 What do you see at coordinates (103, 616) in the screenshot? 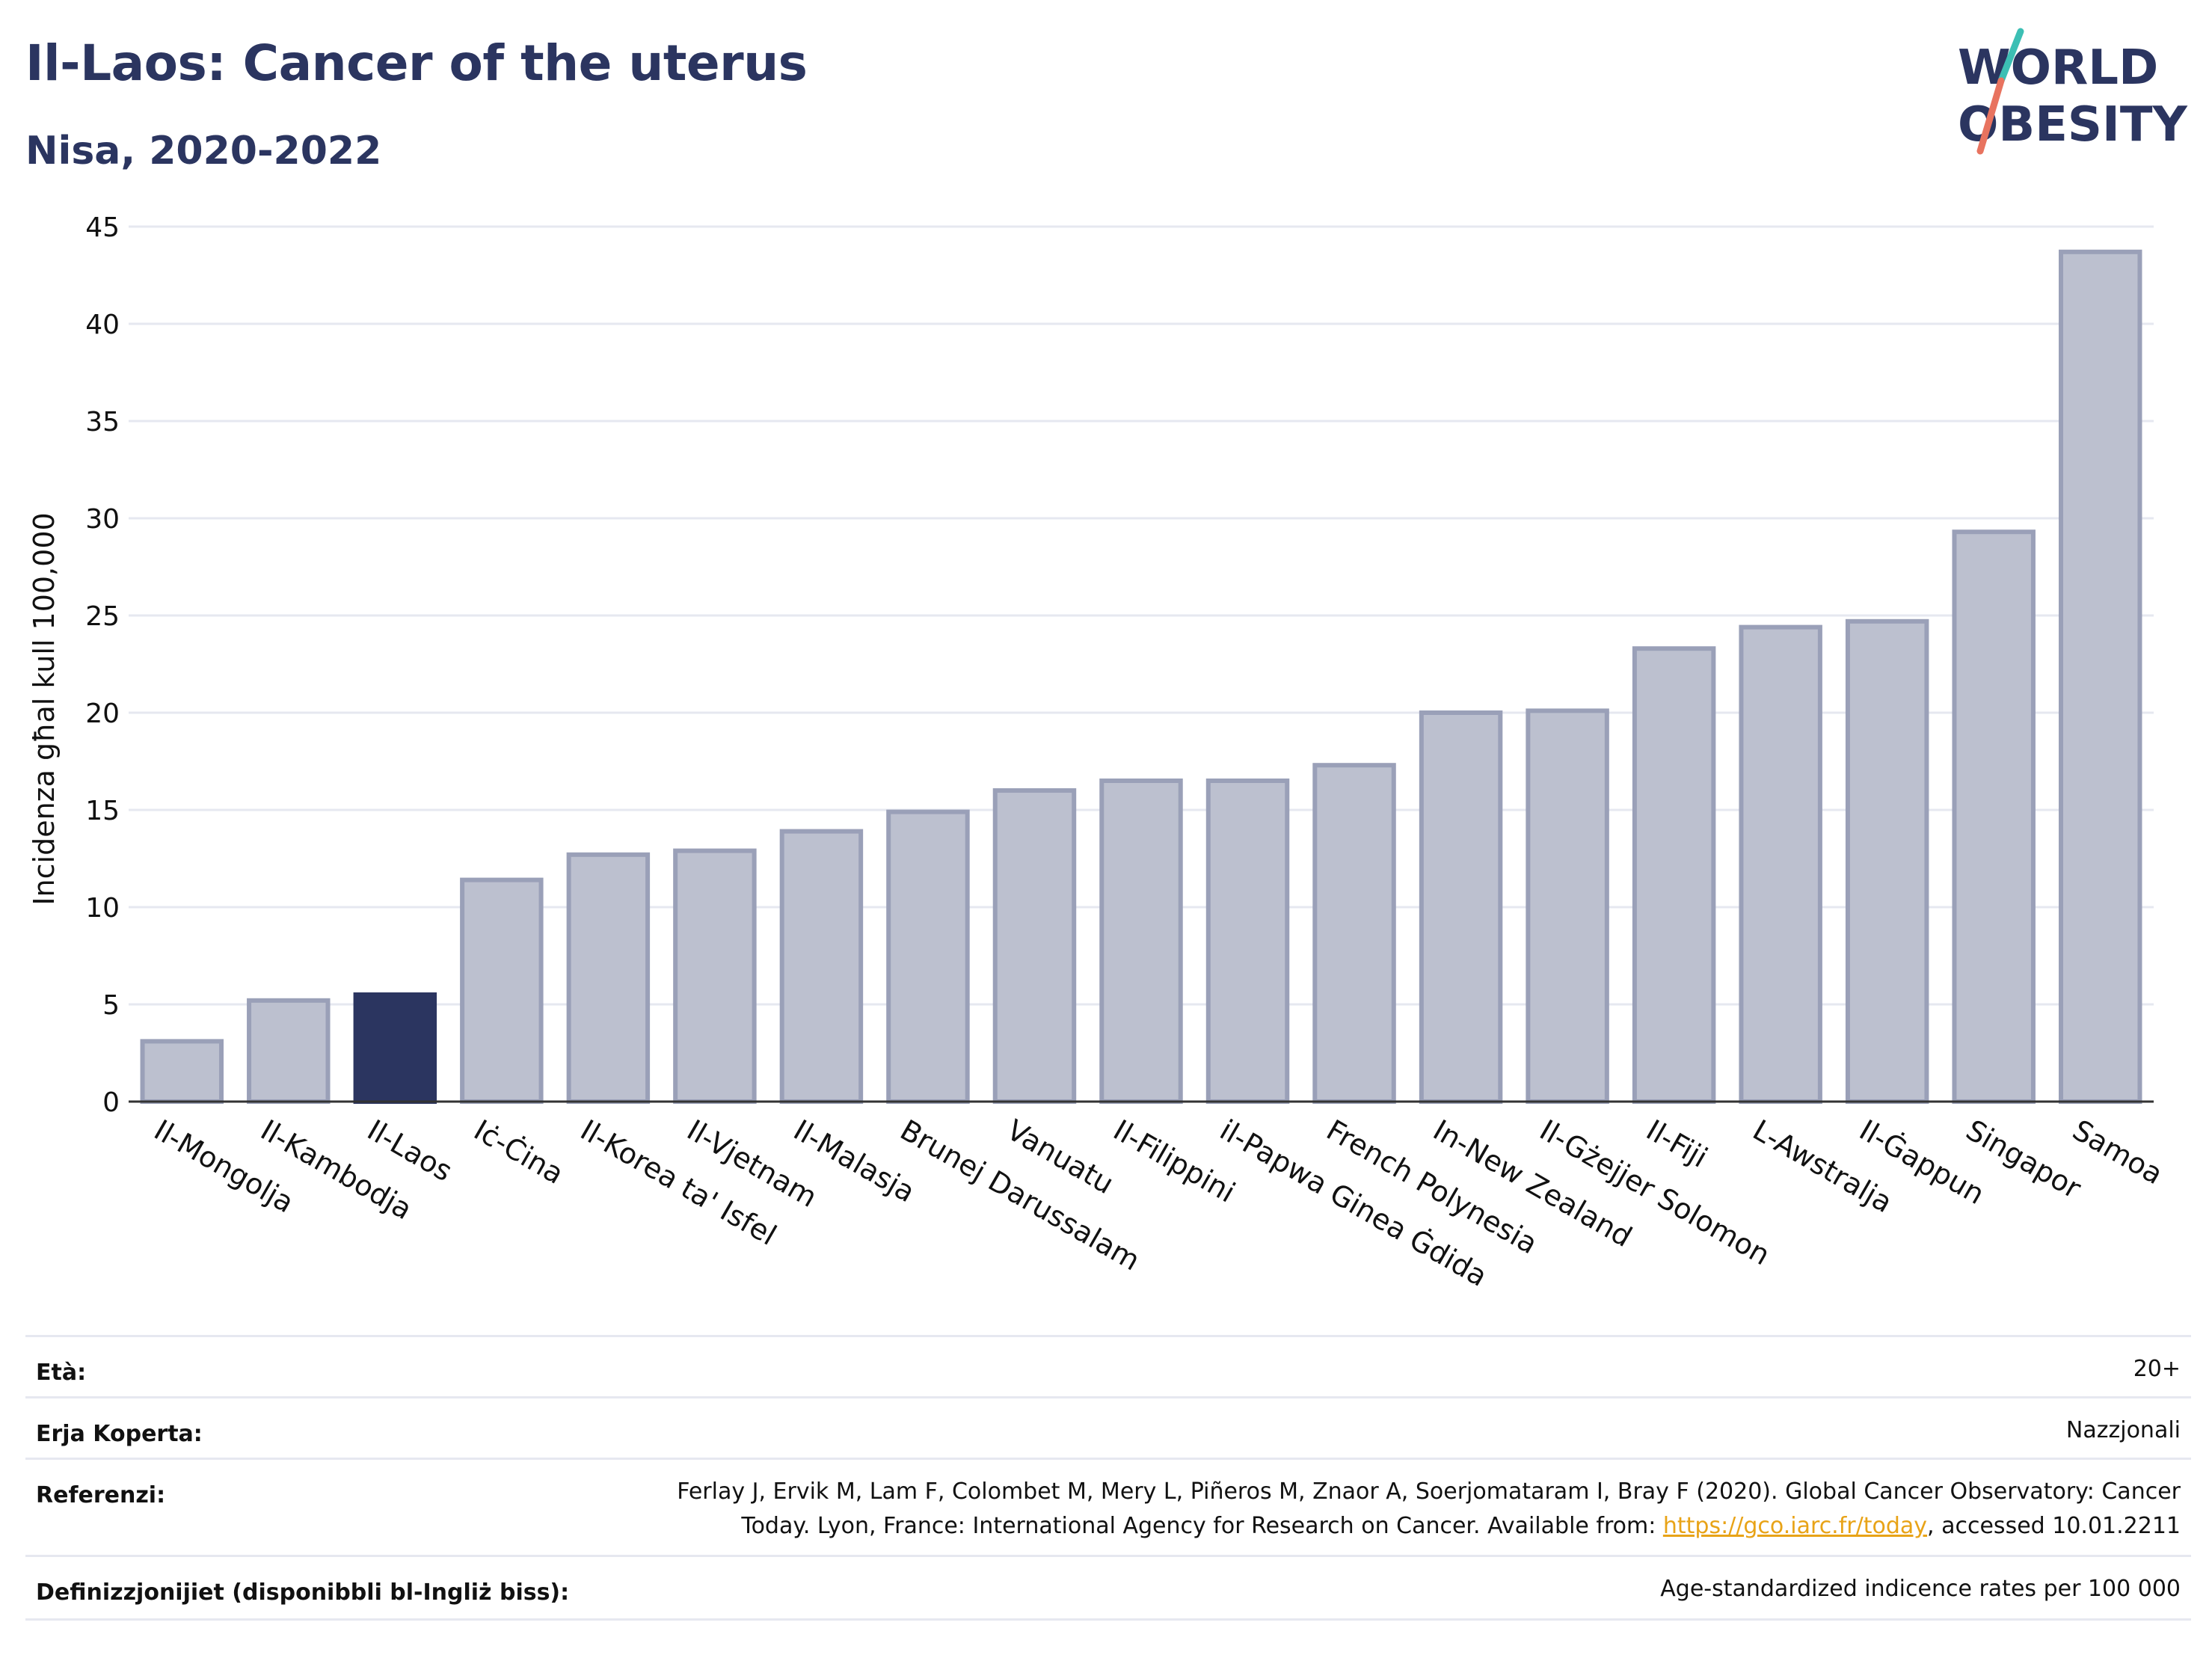
I see `y-tick-label: 25` at bounding box center [103, 616].